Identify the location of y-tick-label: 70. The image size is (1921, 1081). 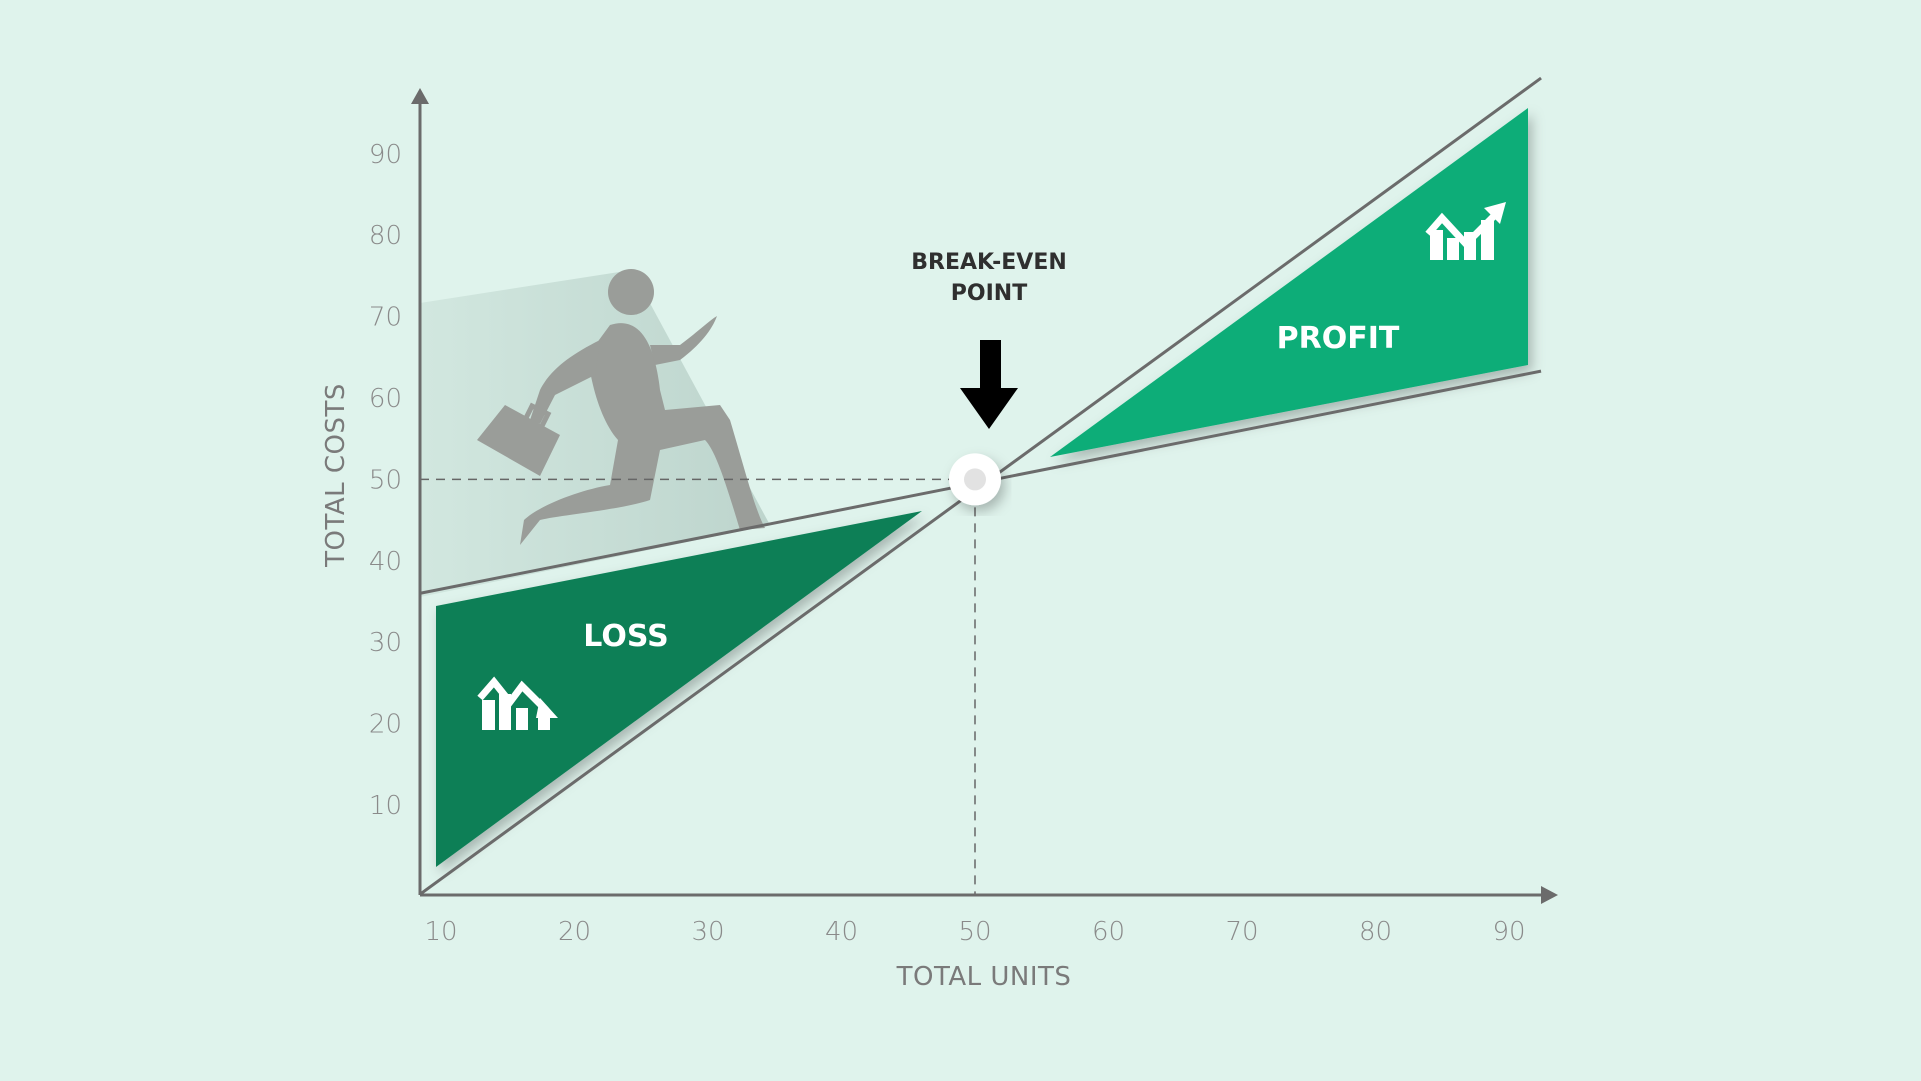
(385, 318).